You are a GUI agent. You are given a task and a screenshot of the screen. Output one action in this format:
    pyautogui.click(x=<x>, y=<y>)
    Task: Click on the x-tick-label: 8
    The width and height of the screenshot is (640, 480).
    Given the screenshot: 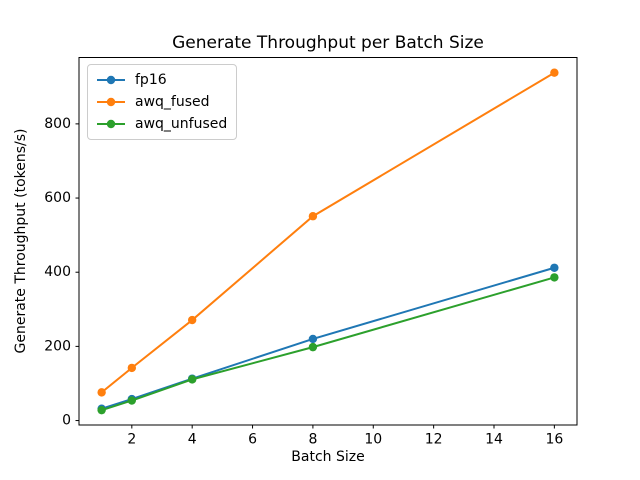 What is the action you would take?
    pyautogui.click(x=312, y=440)
    